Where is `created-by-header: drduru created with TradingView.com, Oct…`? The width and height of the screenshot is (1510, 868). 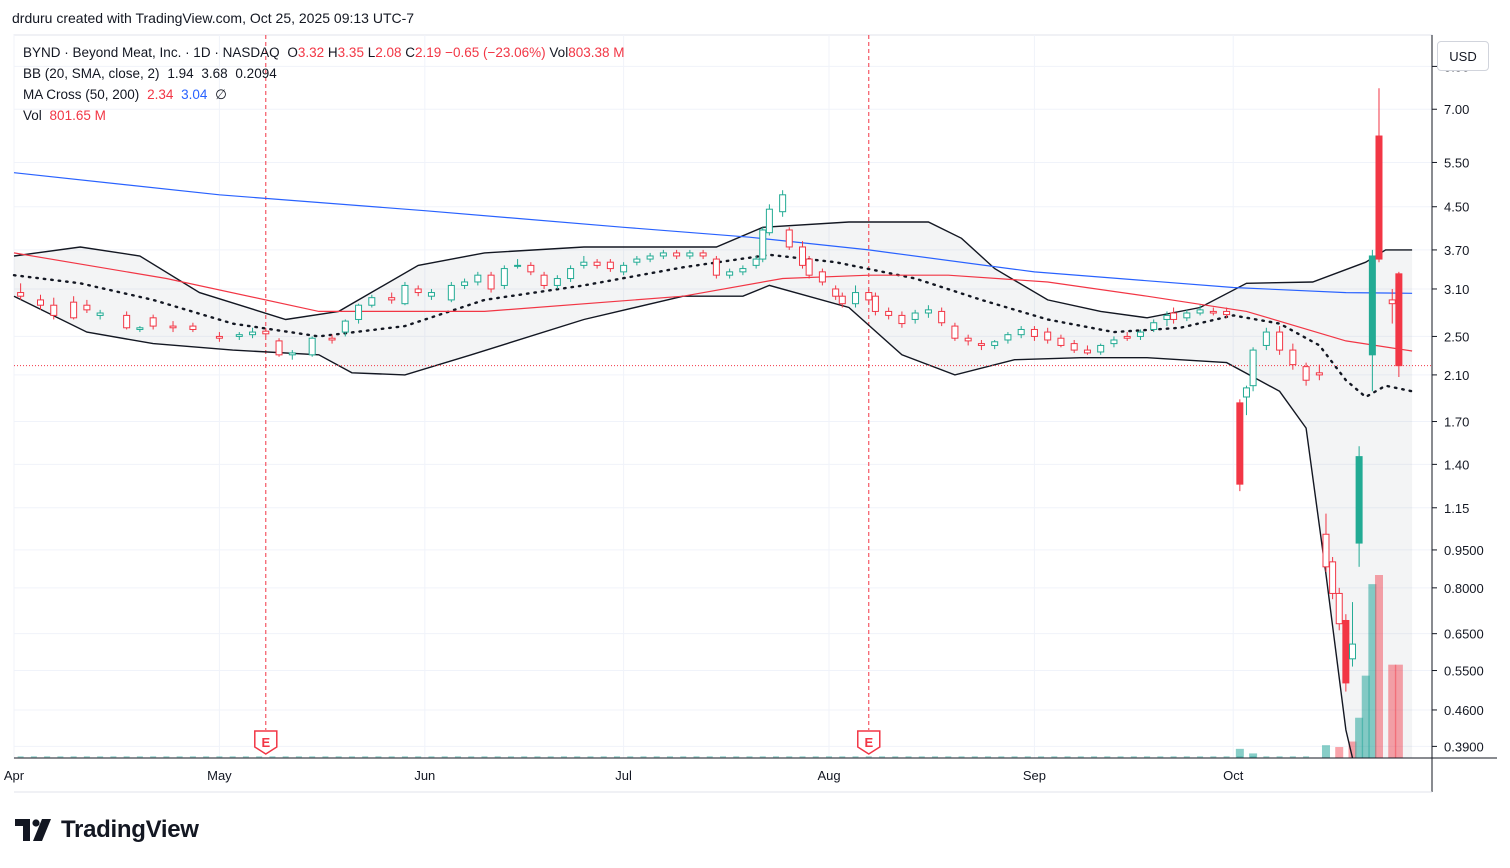 created-by-header: drduru created with TradingView.com, Oct… is located at coordinates (213, 18).